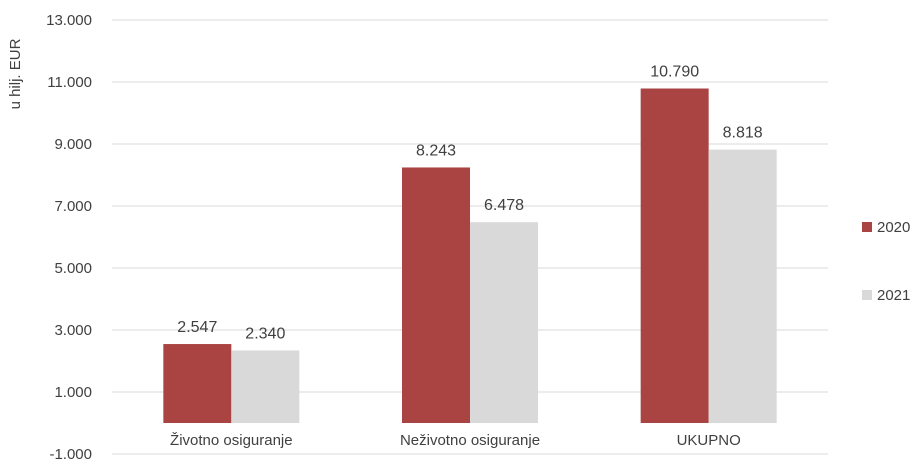  I want to click on legend-label-2021: 2021, so click(893, 295).